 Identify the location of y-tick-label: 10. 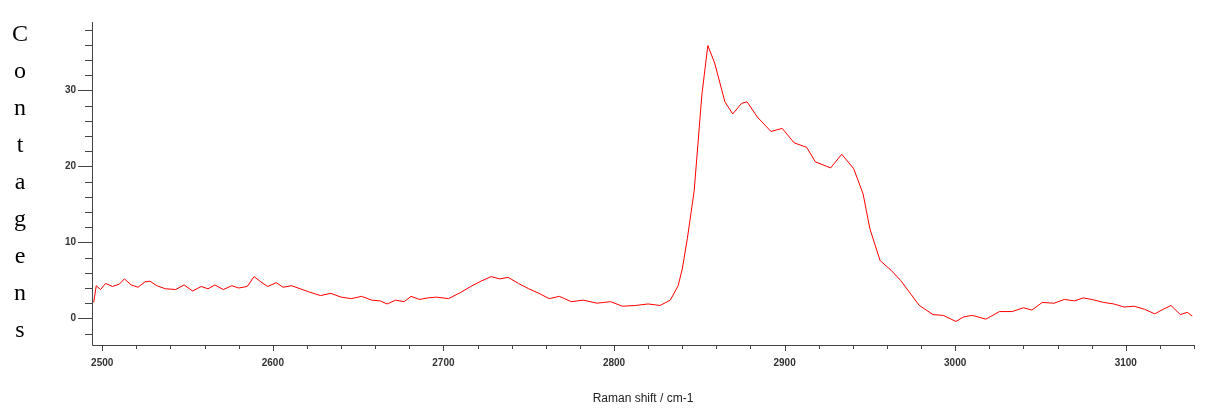
(70, 242).